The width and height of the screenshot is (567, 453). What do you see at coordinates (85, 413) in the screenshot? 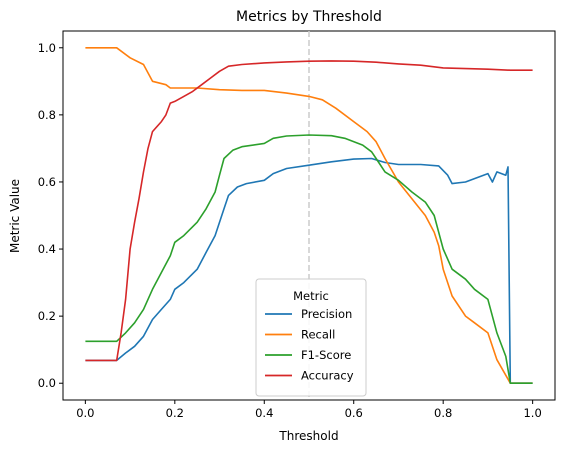
I see `x-tick-label: 0.0` at bounding box center [85, 413].